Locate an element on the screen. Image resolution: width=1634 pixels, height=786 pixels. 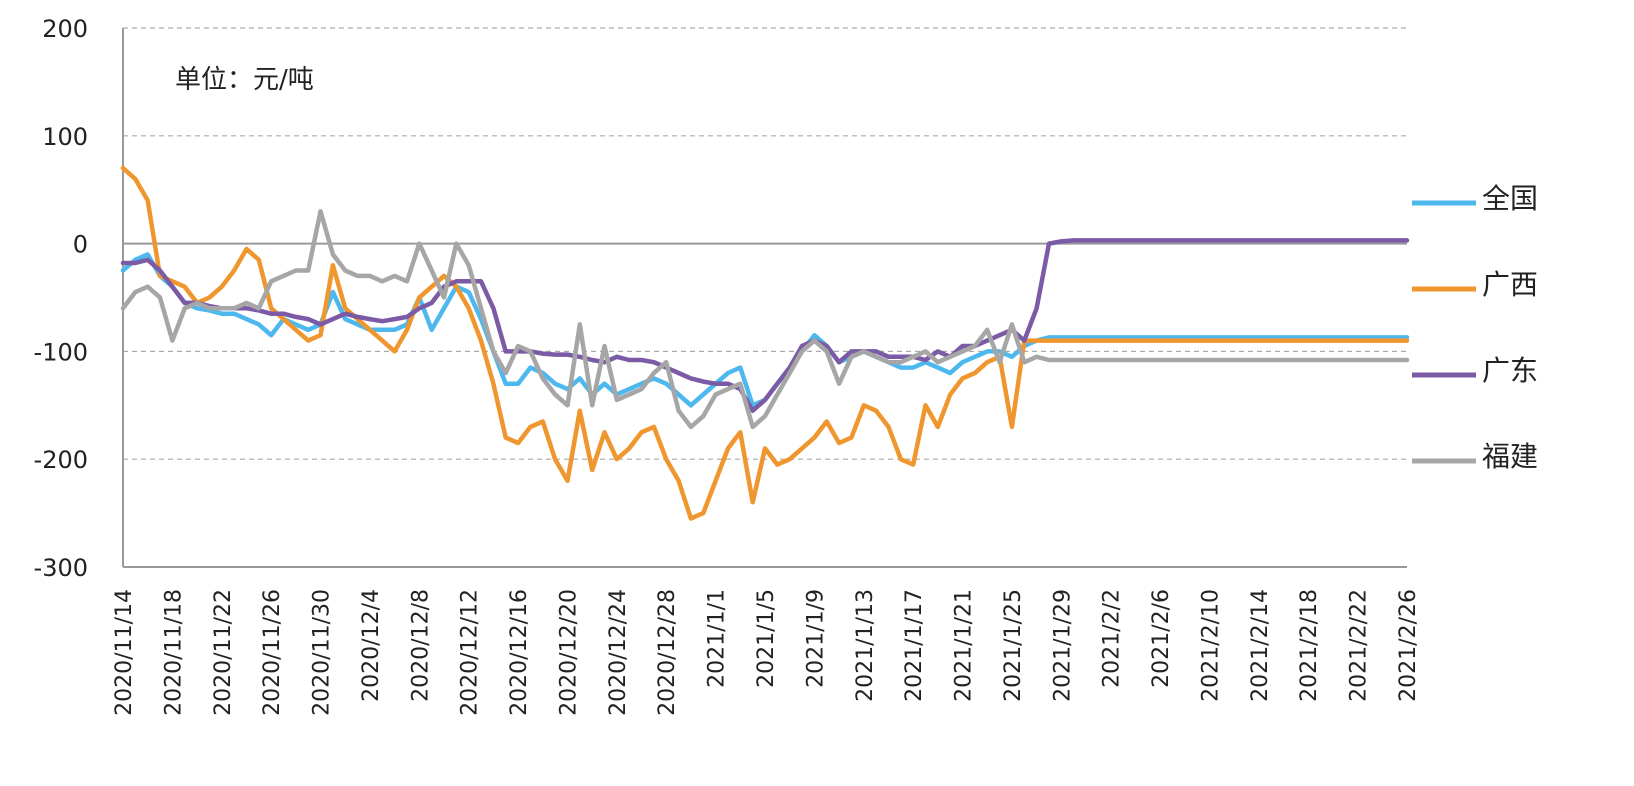
y-tick-label: -100 is located at coordinates (61, 352).